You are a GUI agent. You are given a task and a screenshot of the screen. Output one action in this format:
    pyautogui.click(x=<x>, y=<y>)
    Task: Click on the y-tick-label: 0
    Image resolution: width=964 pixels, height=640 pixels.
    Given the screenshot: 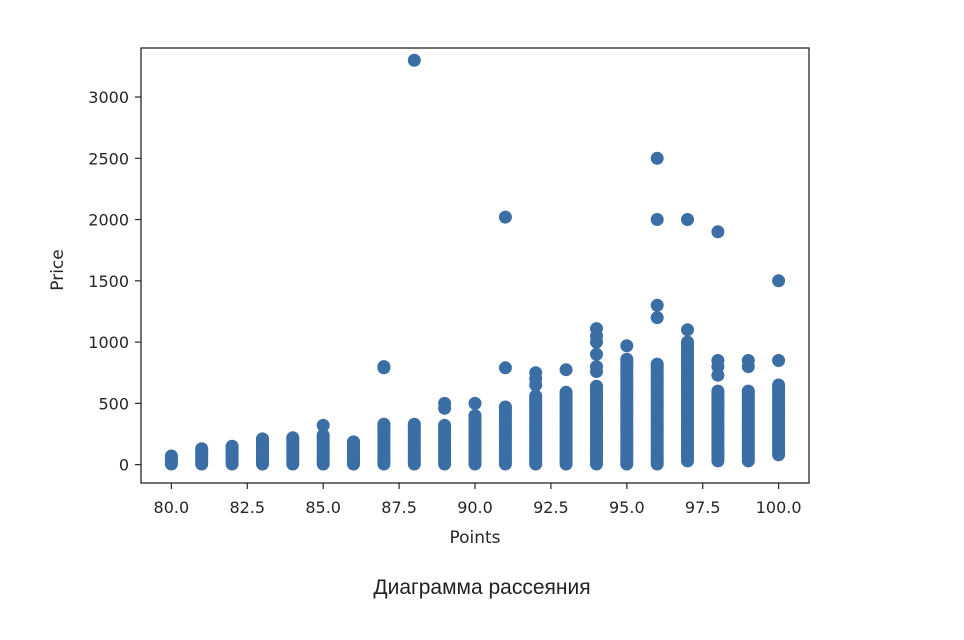 What is the action you would take?
    pyautogui.click(x=124, y=465)
    